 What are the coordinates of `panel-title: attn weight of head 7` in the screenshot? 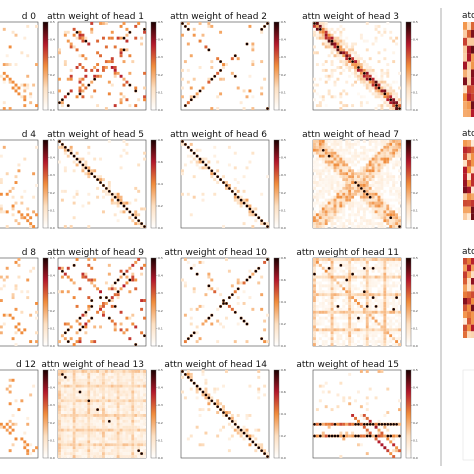 It's located at (350, 135).